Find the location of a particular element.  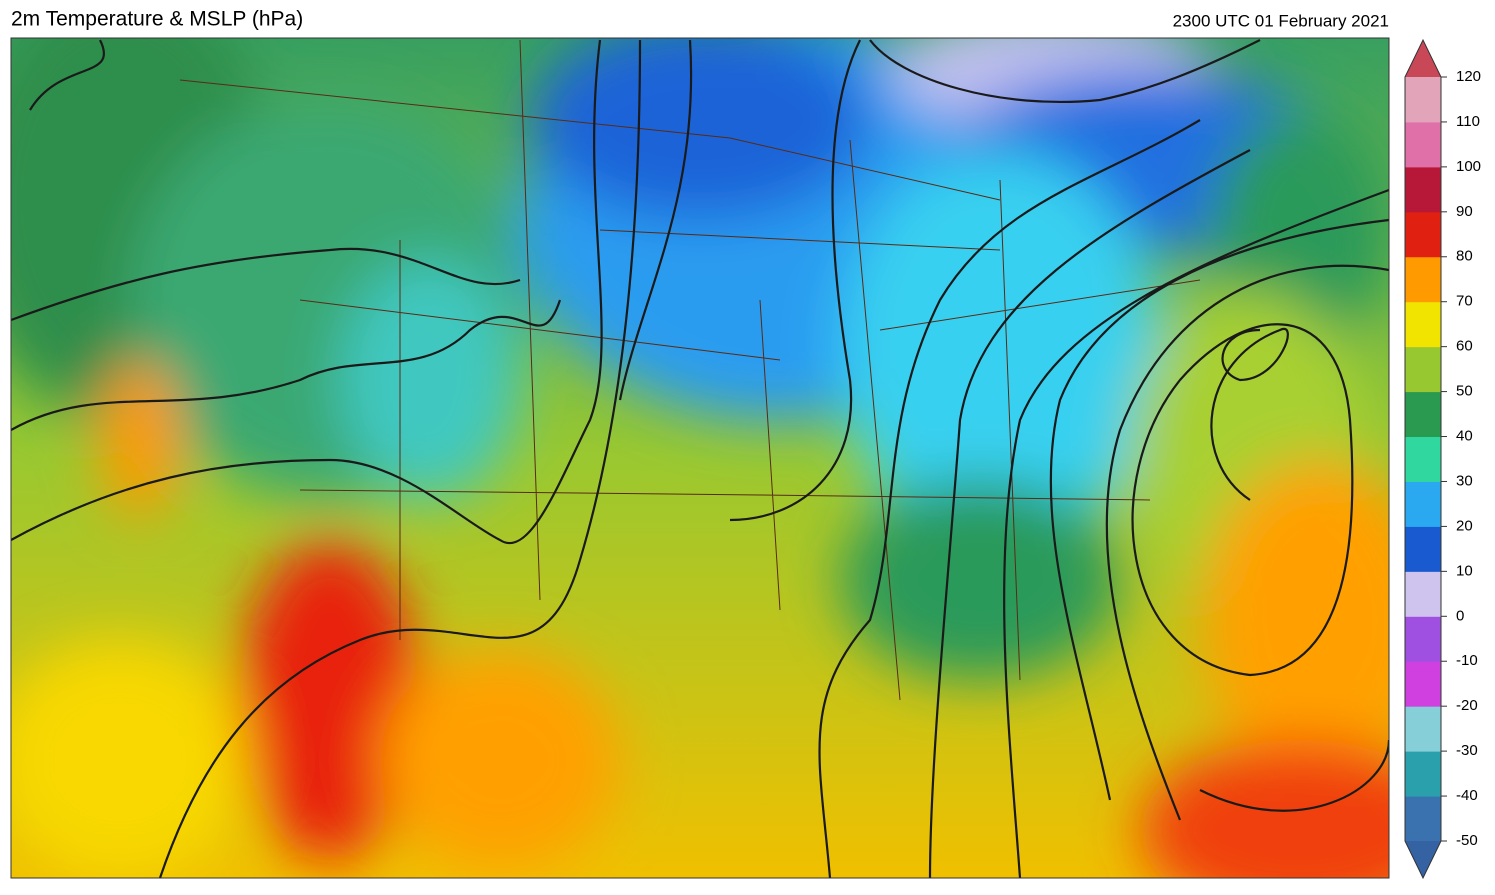

colorbar-tick-label: -50 is located at coordinates (1467, 840).